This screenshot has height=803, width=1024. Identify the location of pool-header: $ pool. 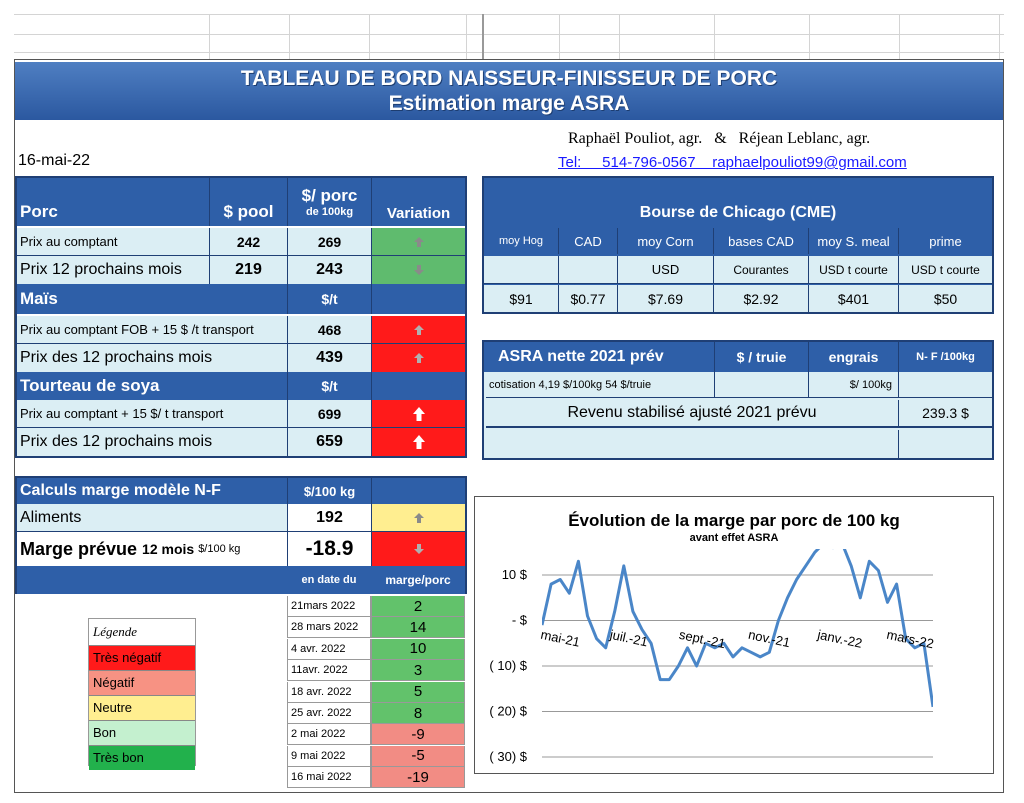
(248, 202).